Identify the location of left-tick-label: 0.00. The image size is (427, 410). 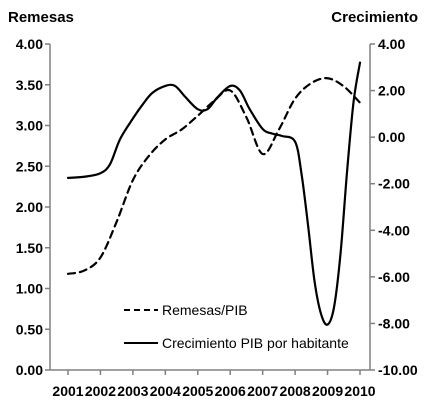
(29, 370).